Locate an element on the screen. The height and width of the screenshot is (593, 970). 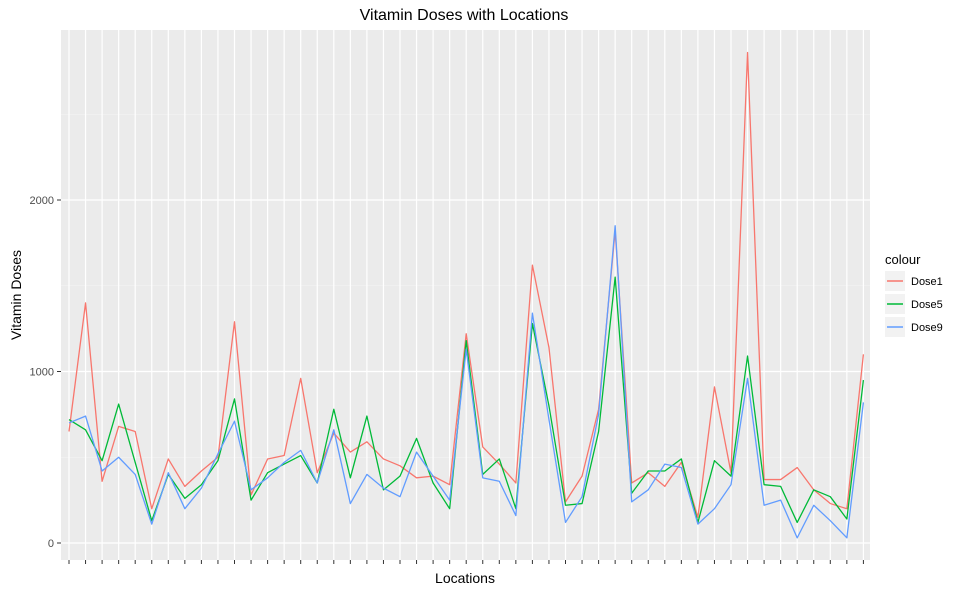
legend: colour Dose1 Dose5 Dose9 is located at coordinates (914, 294).